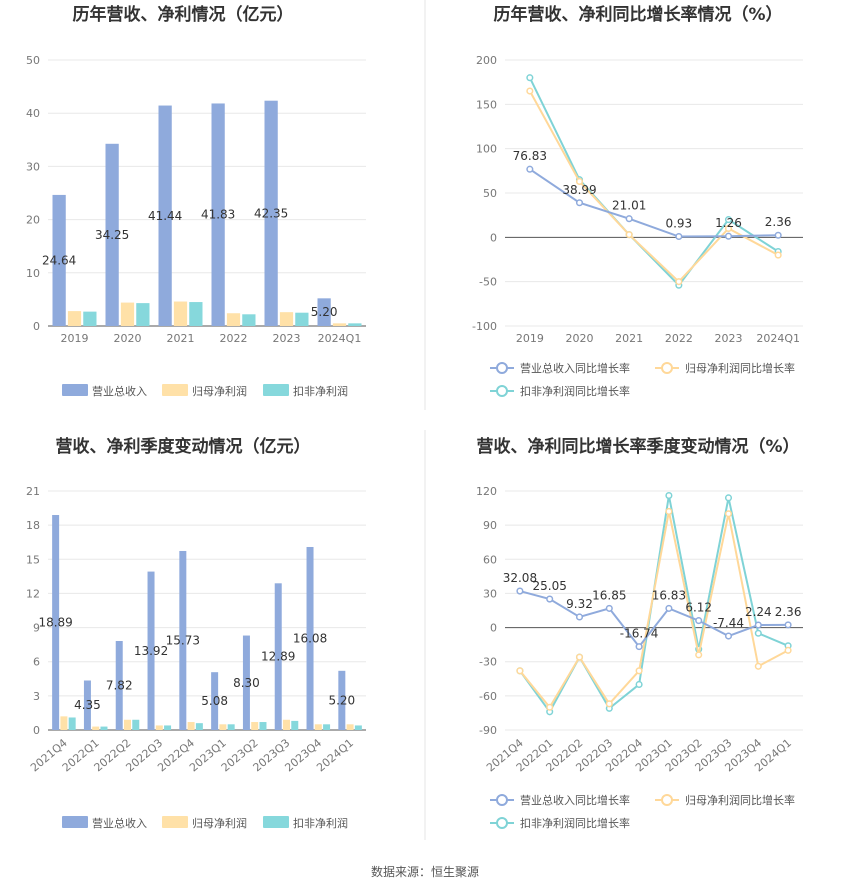 Image resolution: width=850 pixels, height=891 pixels. What do you see at coordinates (520, 578) in the screenshot?
I see `point-data-label: 32.08` at bounding box center [520, 578].